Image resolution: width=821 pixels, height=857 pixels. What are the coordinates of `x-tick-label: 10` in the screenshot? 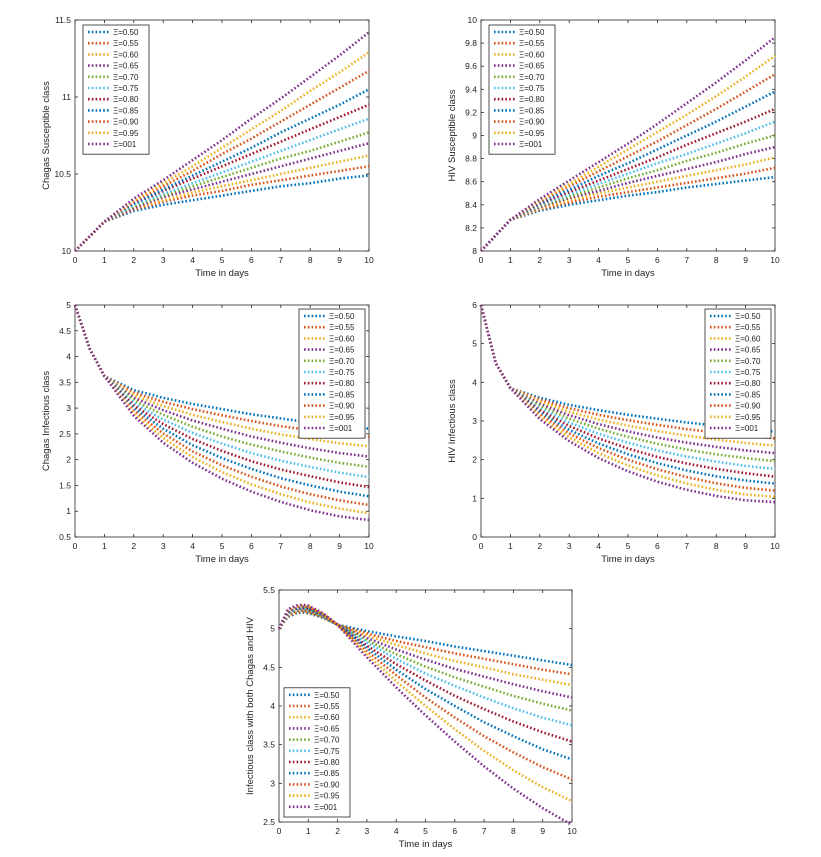 It's located at (775, 546).